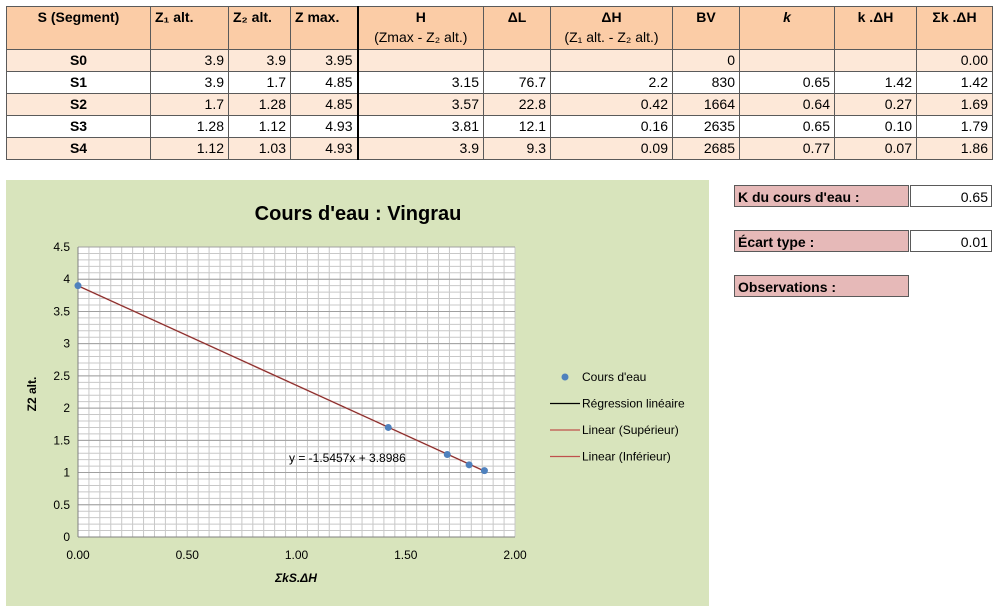 Image resolution: width=1001 pixels, height=613 pixels. I want to click on y-tick-label: 4.5, so click(61, 247).